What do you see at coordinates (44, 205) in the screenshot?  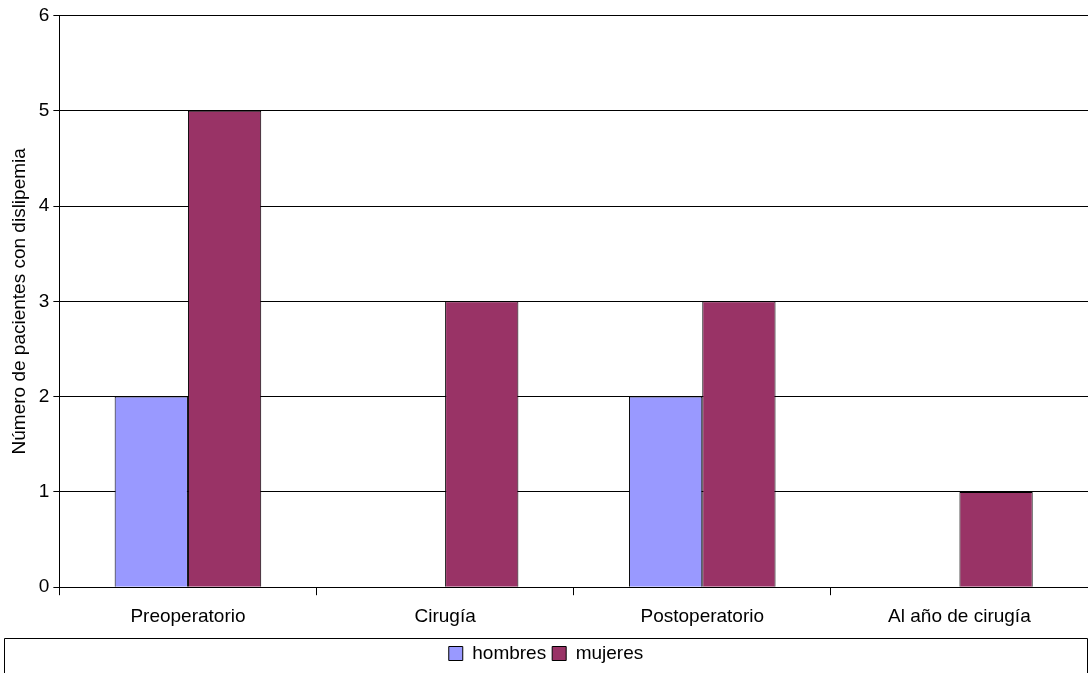 I see `y-tick-label: 4` at bounding box center [44, 205].